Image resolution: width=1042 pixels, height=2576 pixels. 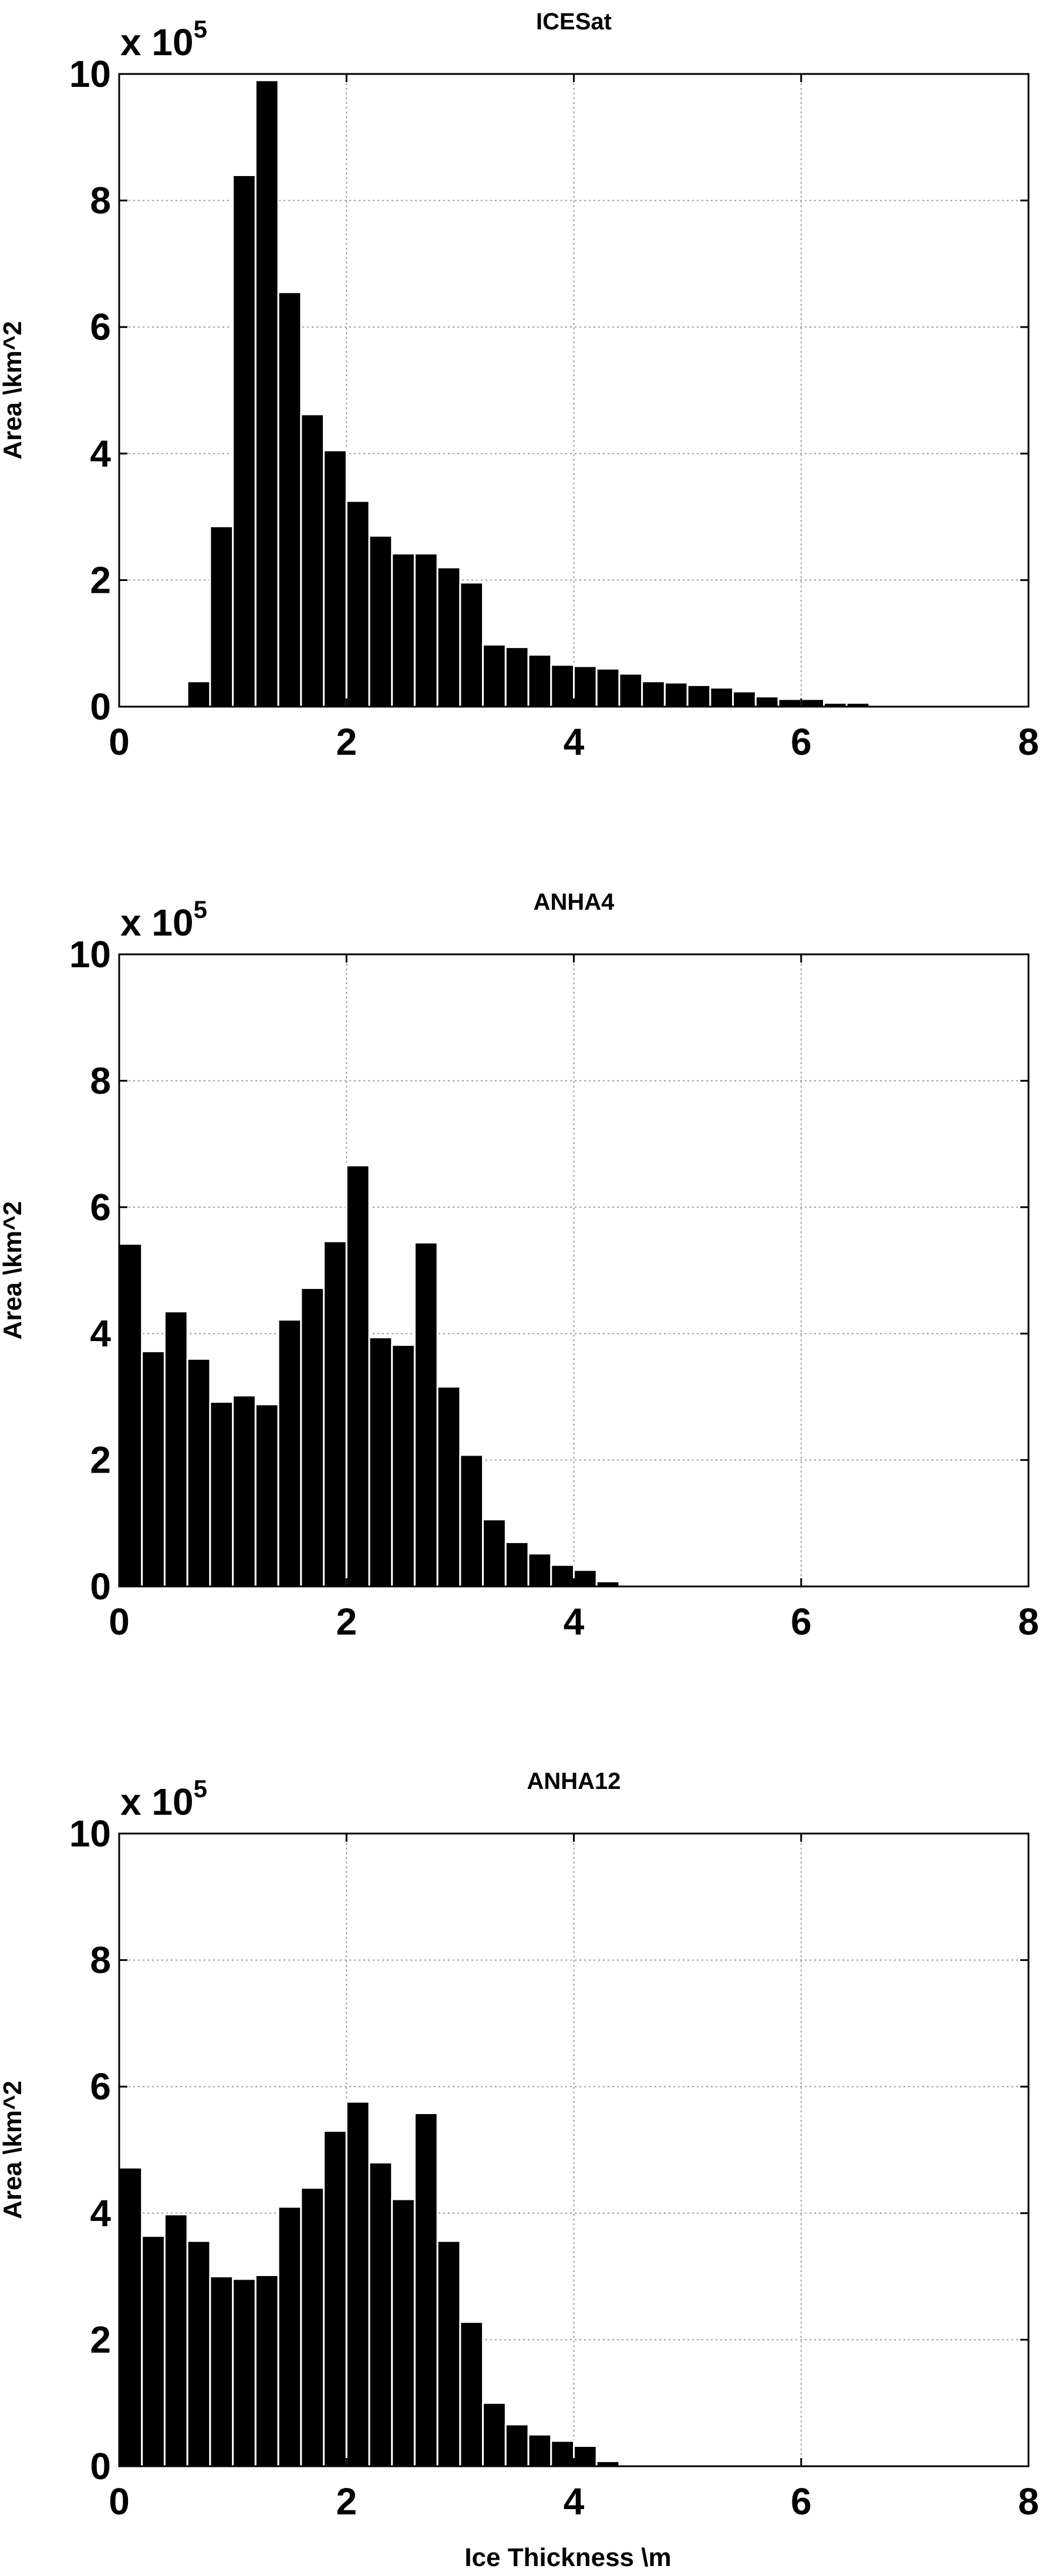 I want to click on y-multiplier: x 105, so click(x=163, y=1799).